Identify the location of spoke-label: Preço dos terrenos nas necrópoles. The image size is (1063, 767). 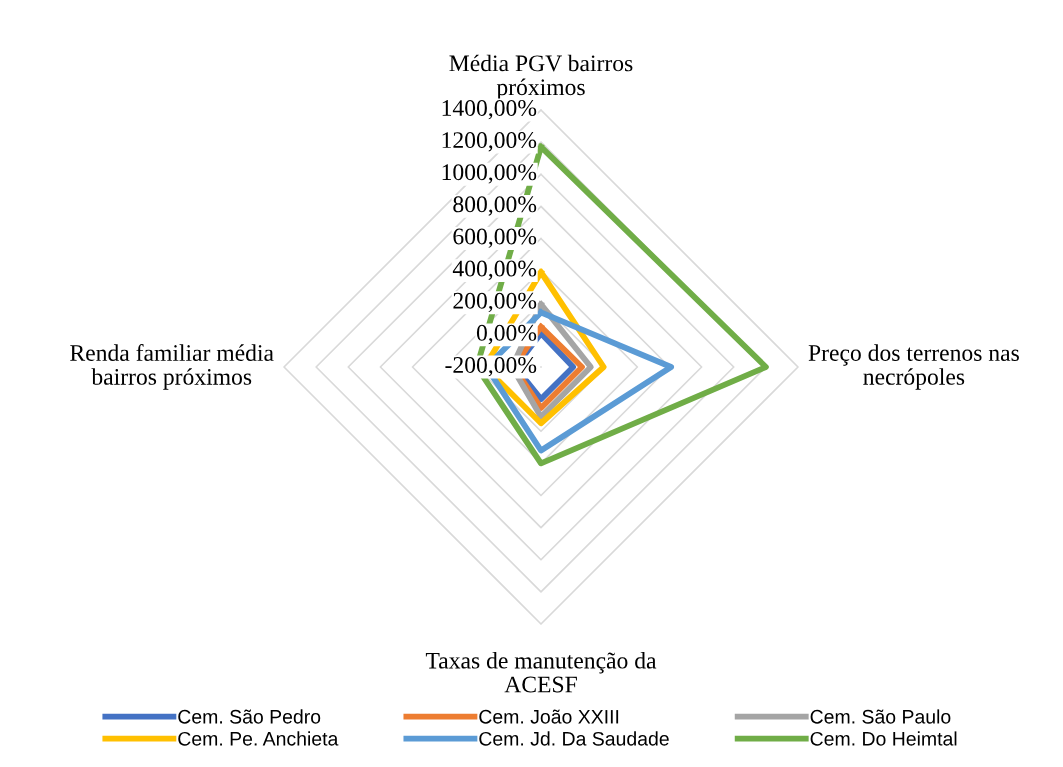
(913, 367).